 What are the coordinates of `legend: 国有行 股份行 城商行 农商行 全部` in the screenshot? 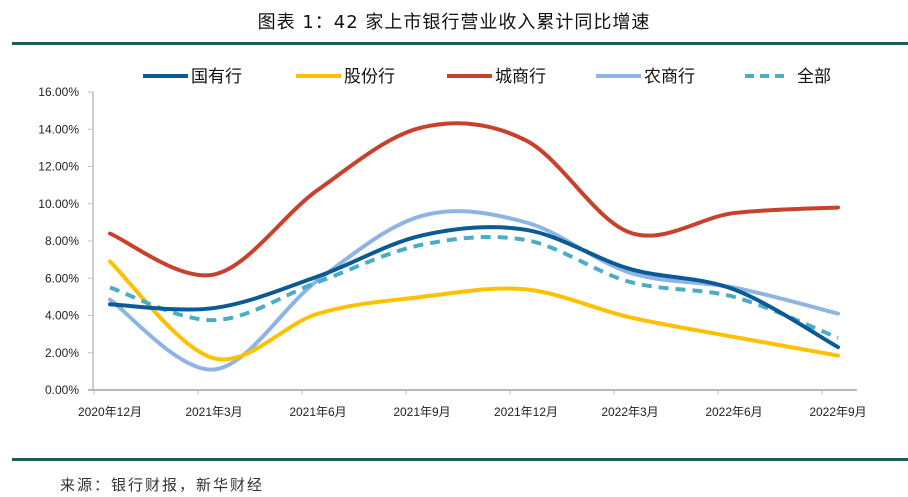 It's located at (487, 77).